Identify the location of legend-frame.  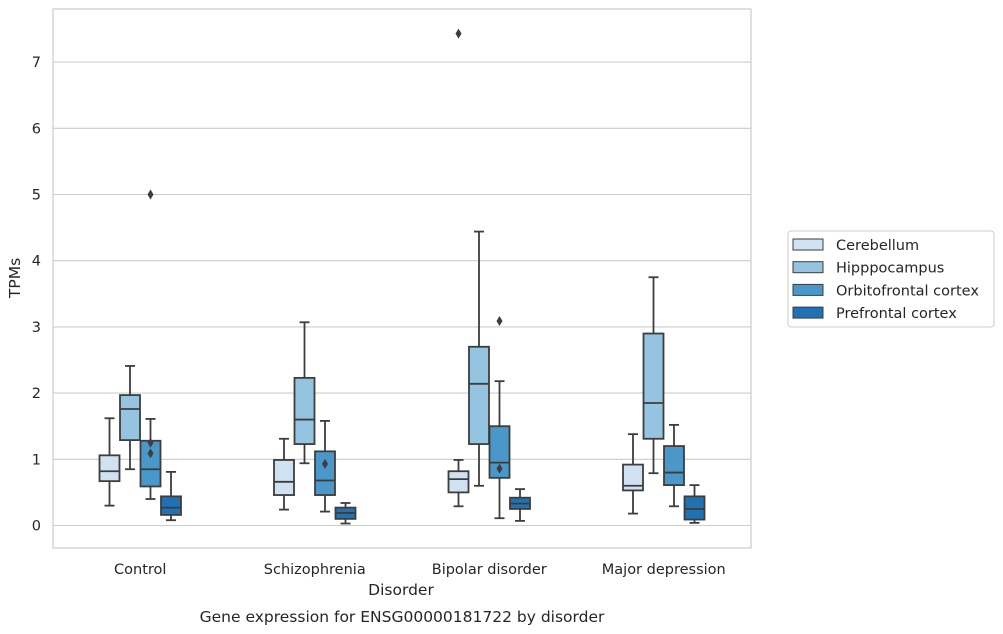
(891, 279).